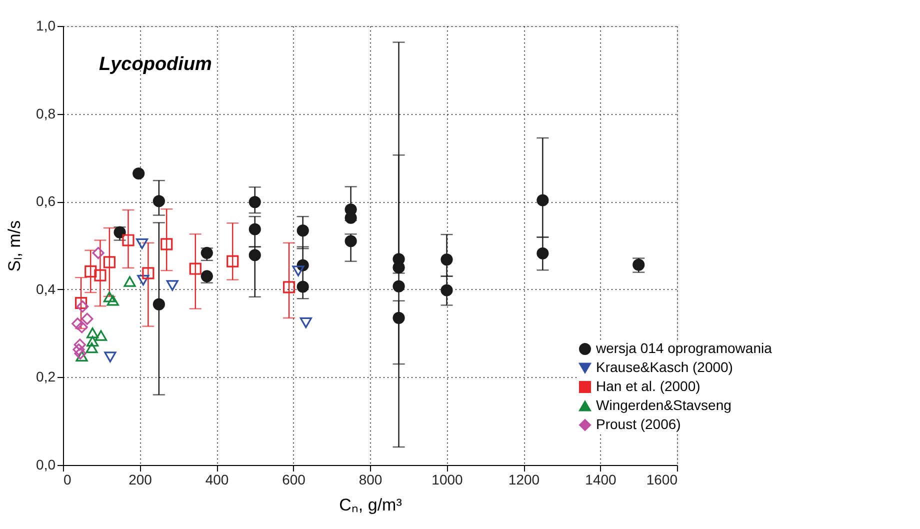 This screenshot has height=529, width=920. I want to click on x-tick-label: 600, so click(294, 480).